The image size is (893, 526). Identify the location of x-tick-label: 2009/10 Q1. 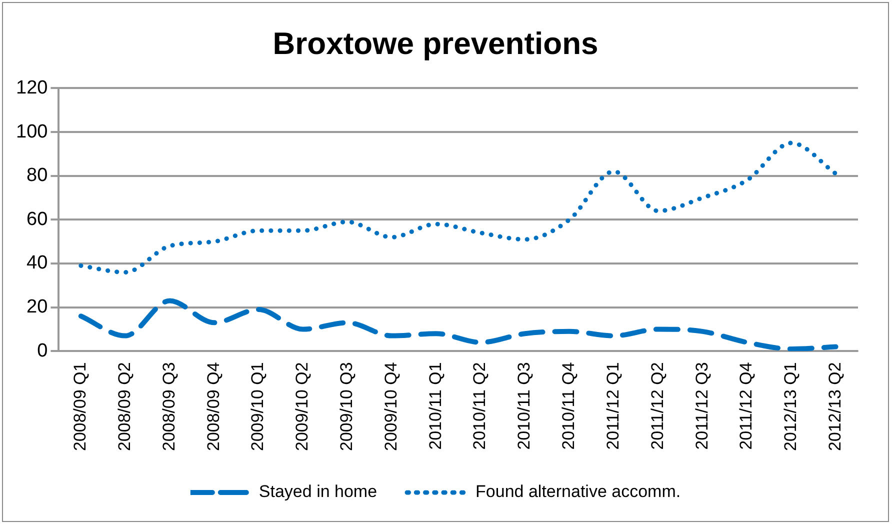
(258, 407).